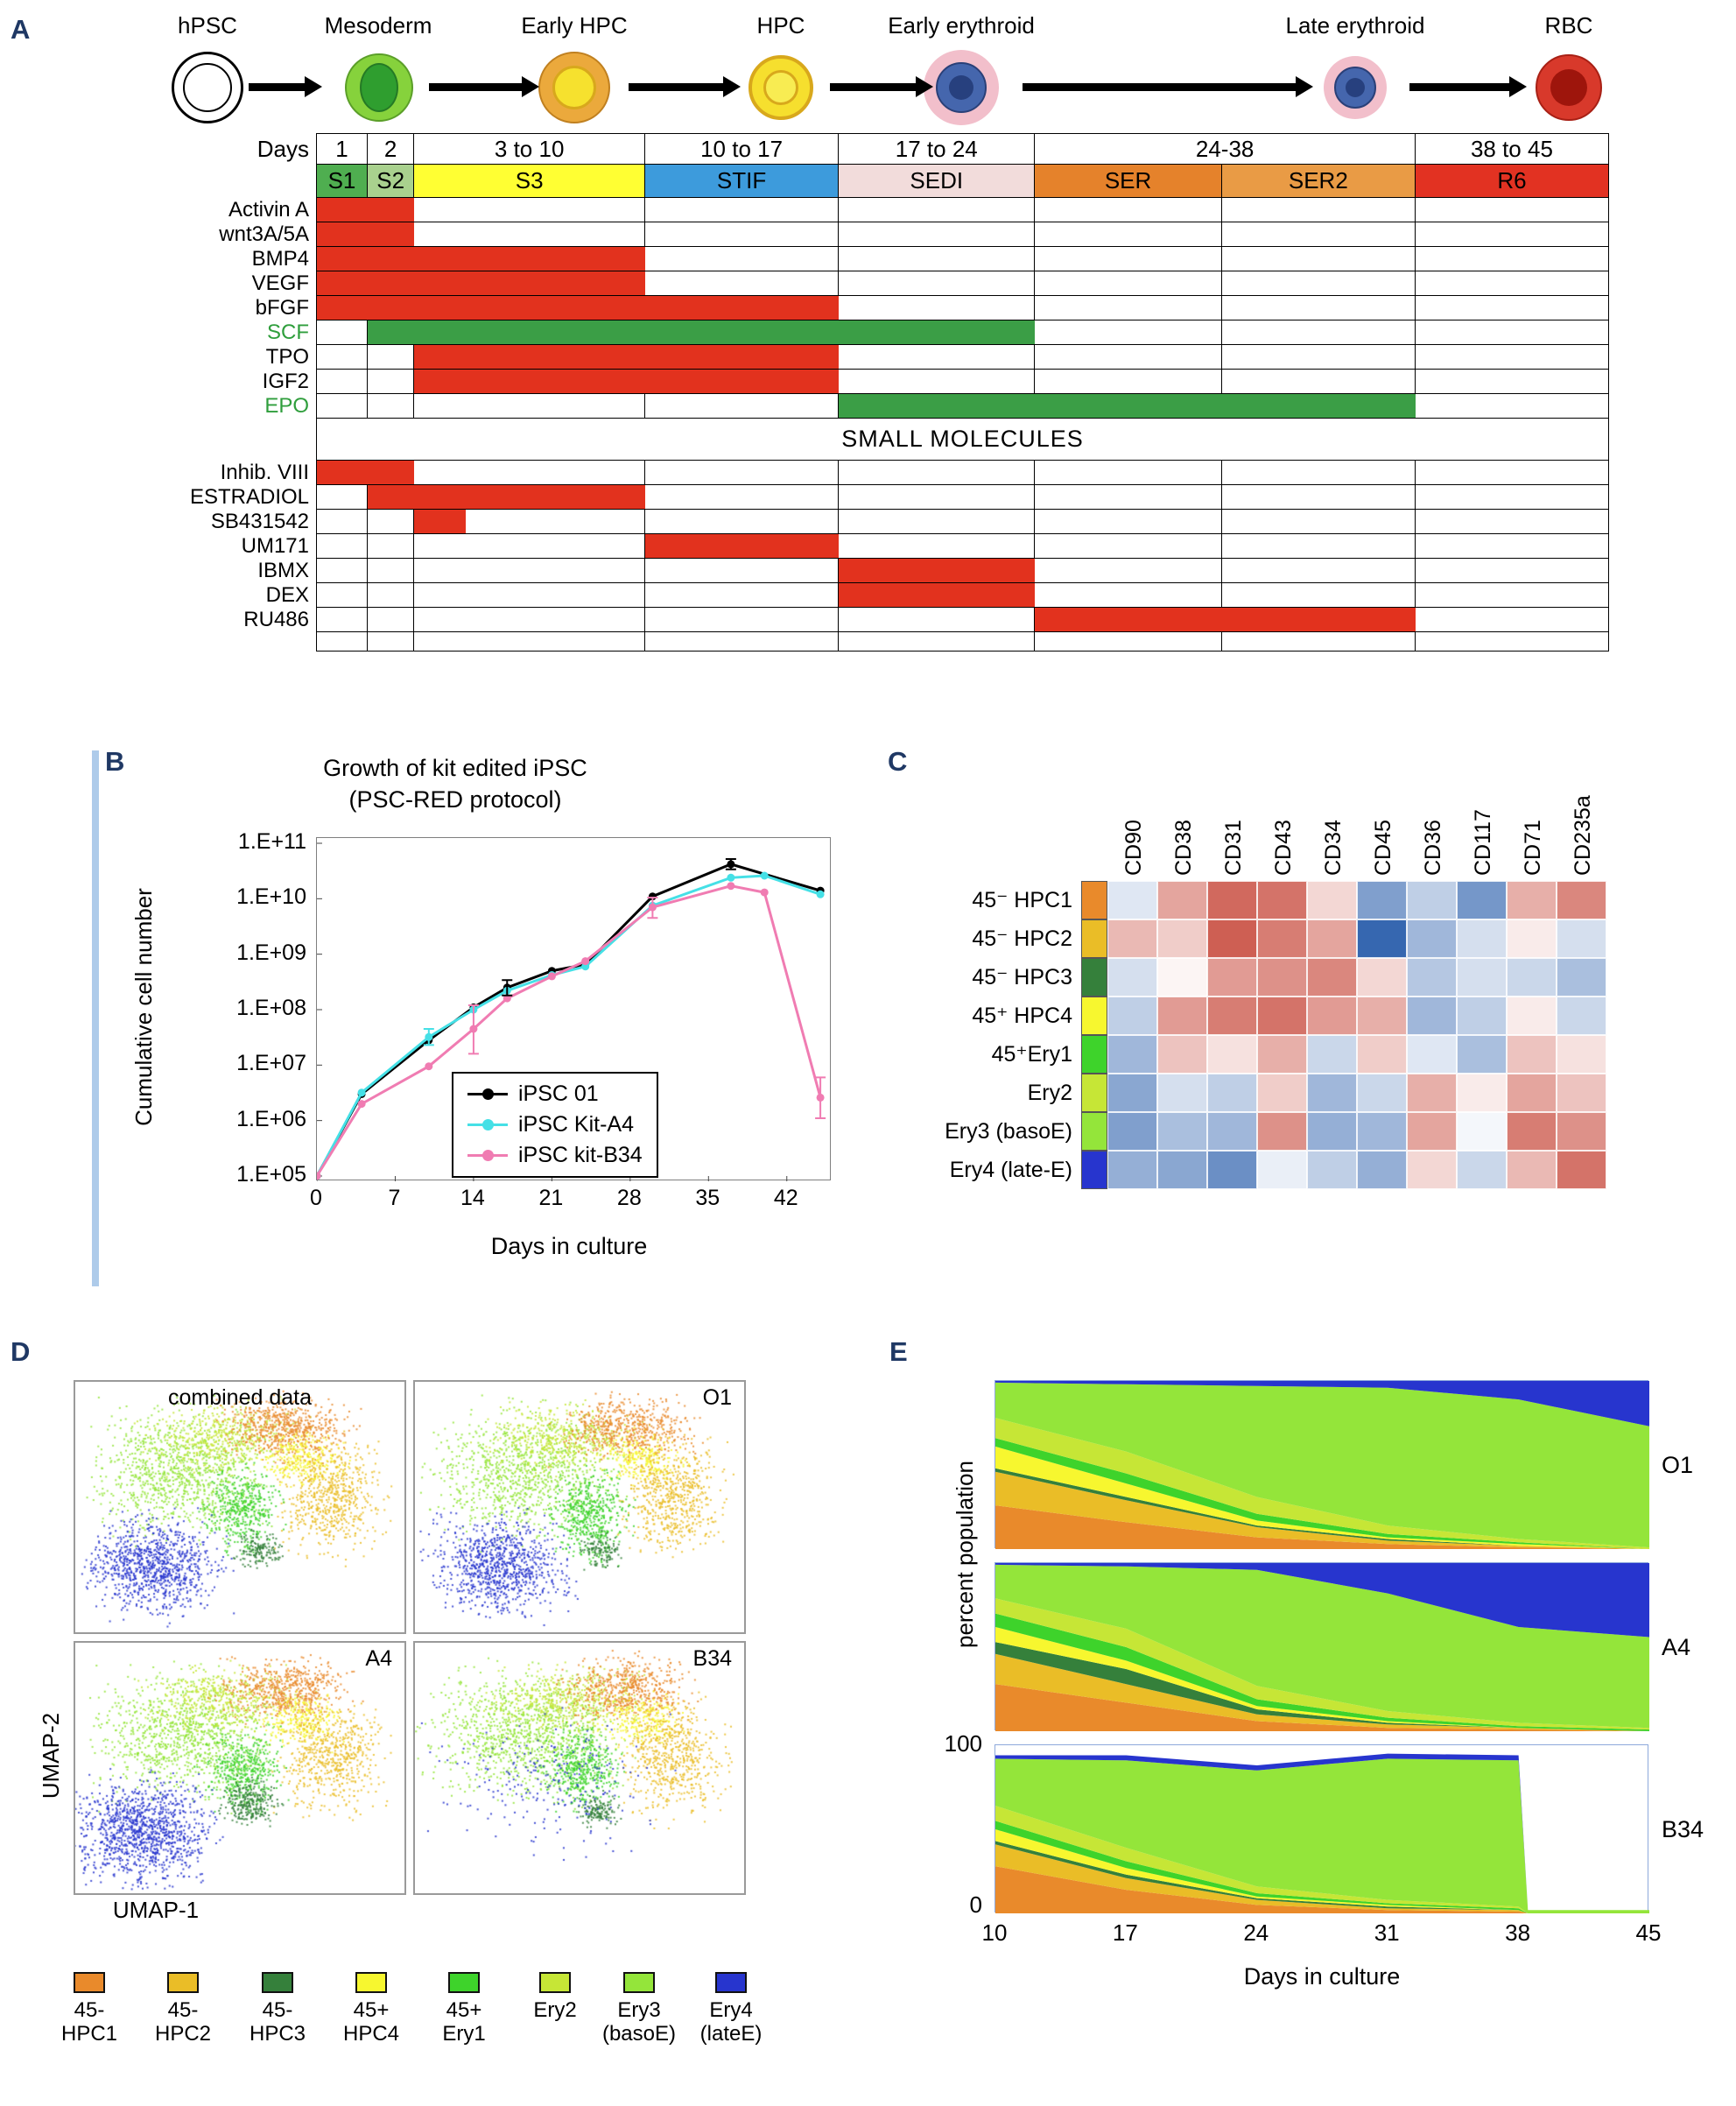  I want to click on growth-y-tick: 1.E+07, so click(271, 1063).